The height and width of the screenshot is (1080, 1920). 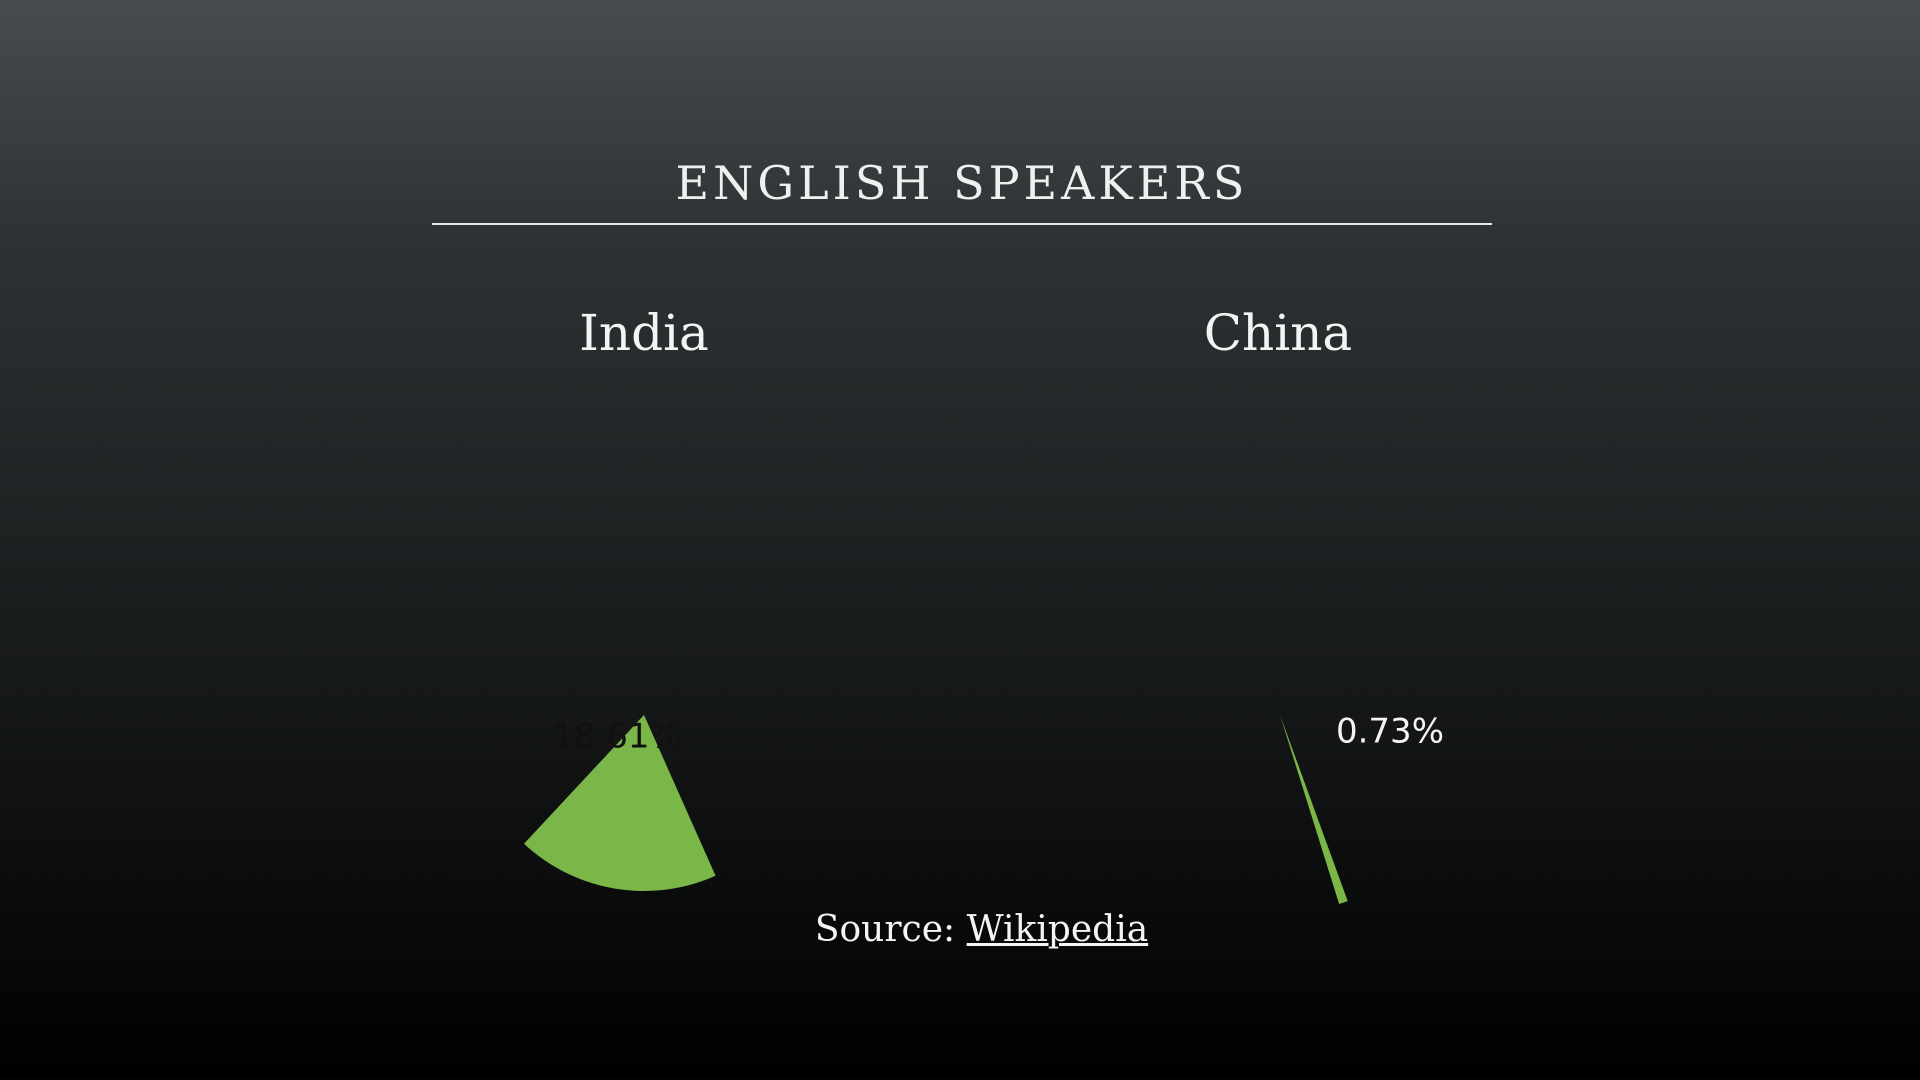 What do you see at coordinates (619, 803) in the screenshot?
I see `pie-slice-india` at bounding box center [619, 803].